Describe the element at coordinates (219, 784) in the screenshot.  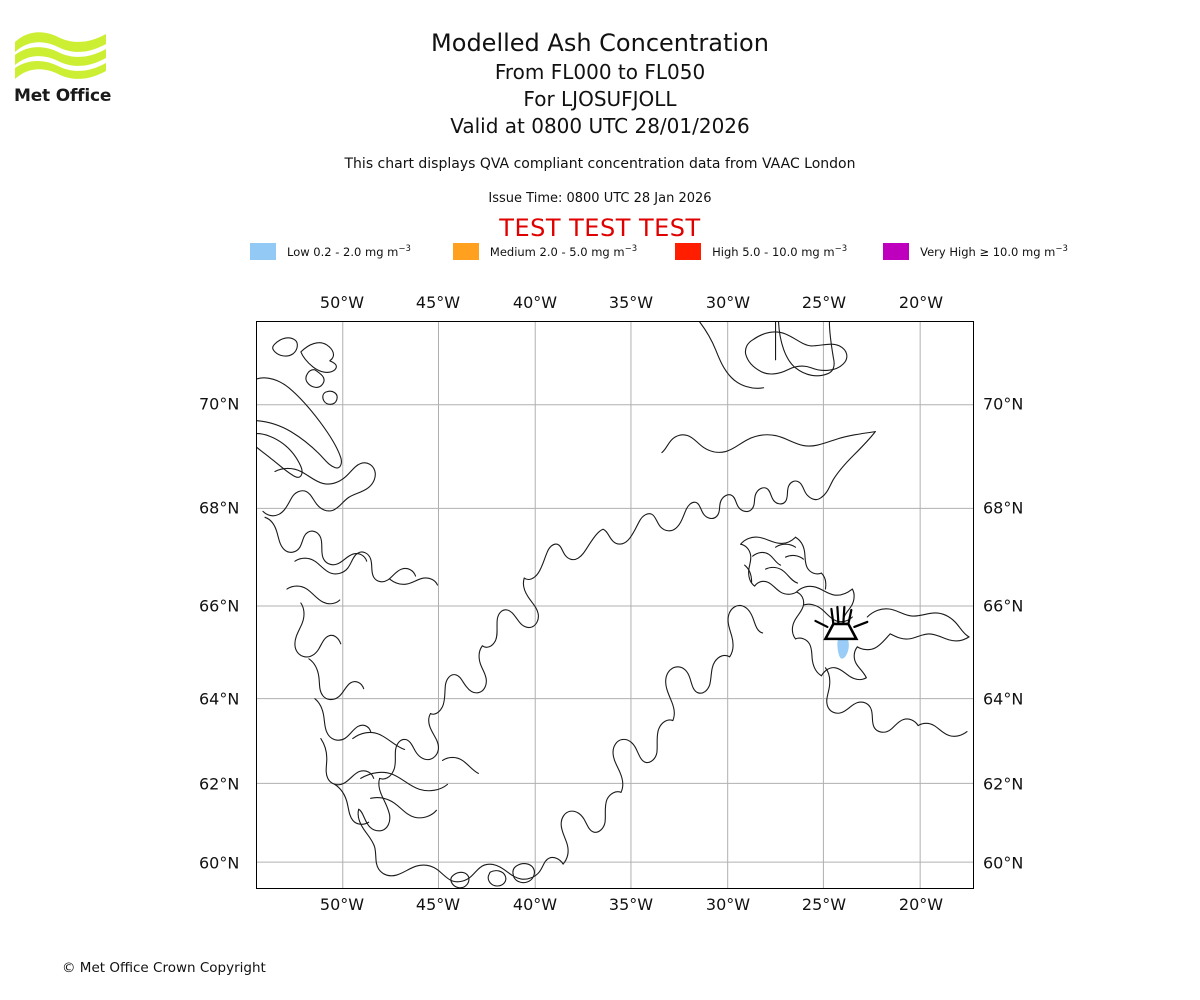
I see `lat-tick-left-62n: 62°N` at that location.